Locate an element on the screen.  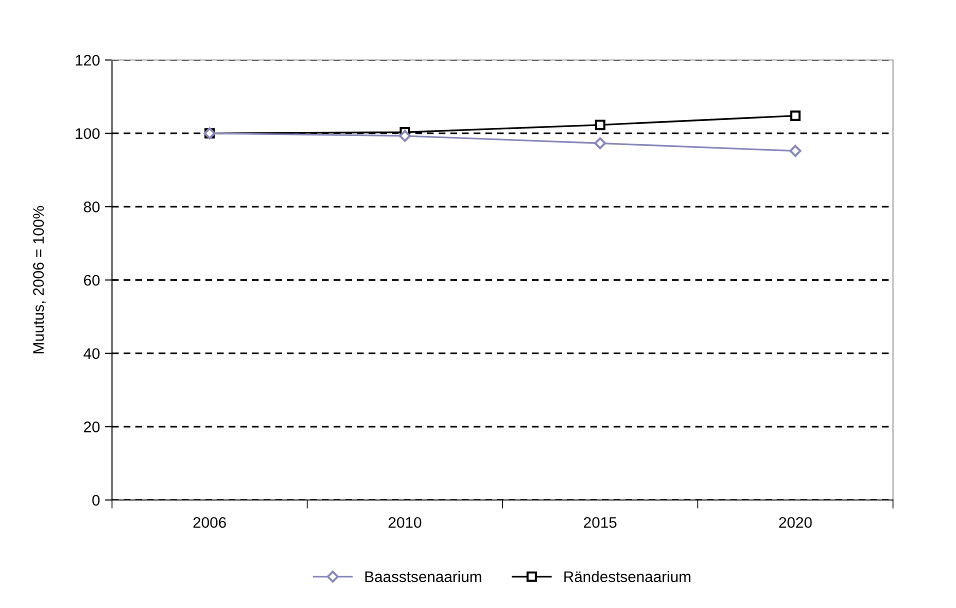
x-tick-label: 2006 is located at coordinates (209, 522).